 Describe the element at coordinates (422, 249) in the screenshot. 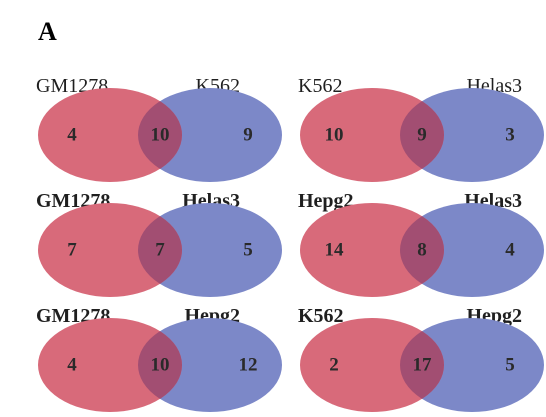

I see `venn-overlap-count: 8` at that location.